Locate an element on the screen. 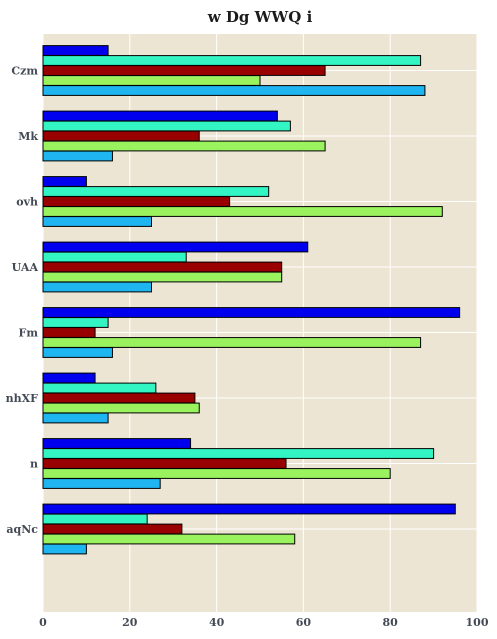  x-tick-label: 60 is located at coordinates (304, 622).